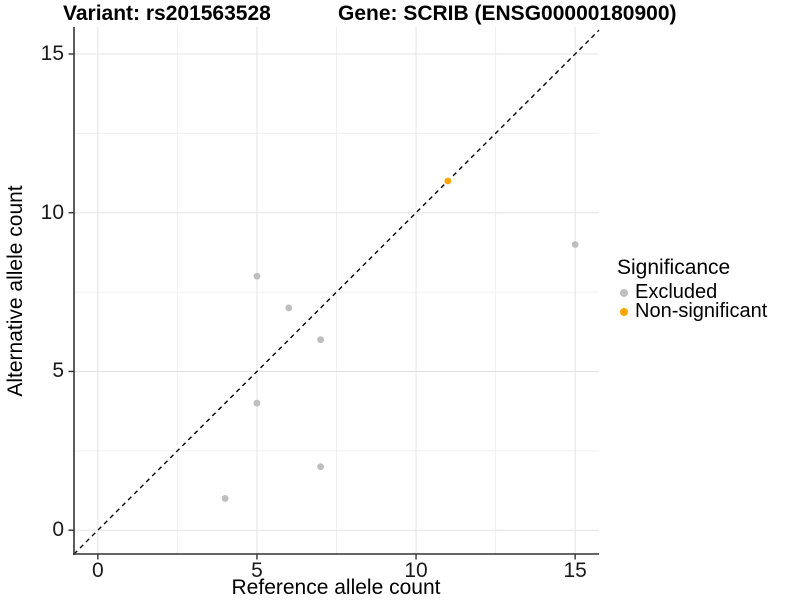 This screenshot has height=600, width=800. Describe the element at coordinates (701, 311) in the screenshot. I see `legend-item-label: Non-significant` at that location.